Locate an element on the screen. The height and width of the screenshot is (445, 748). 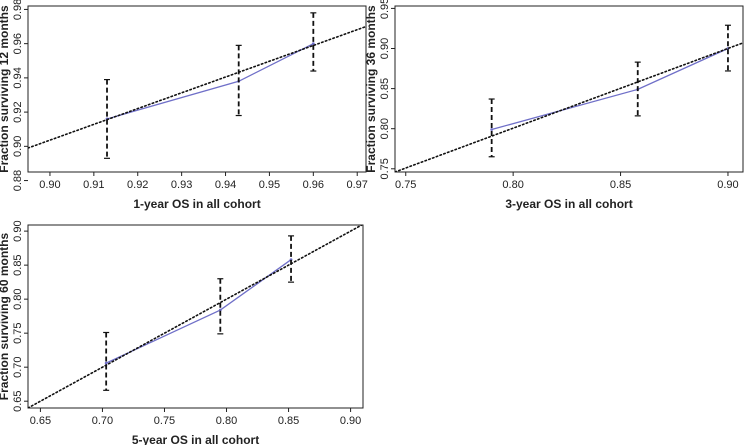
y-tick-label: 0.98 is located at coordinates (18, 10).